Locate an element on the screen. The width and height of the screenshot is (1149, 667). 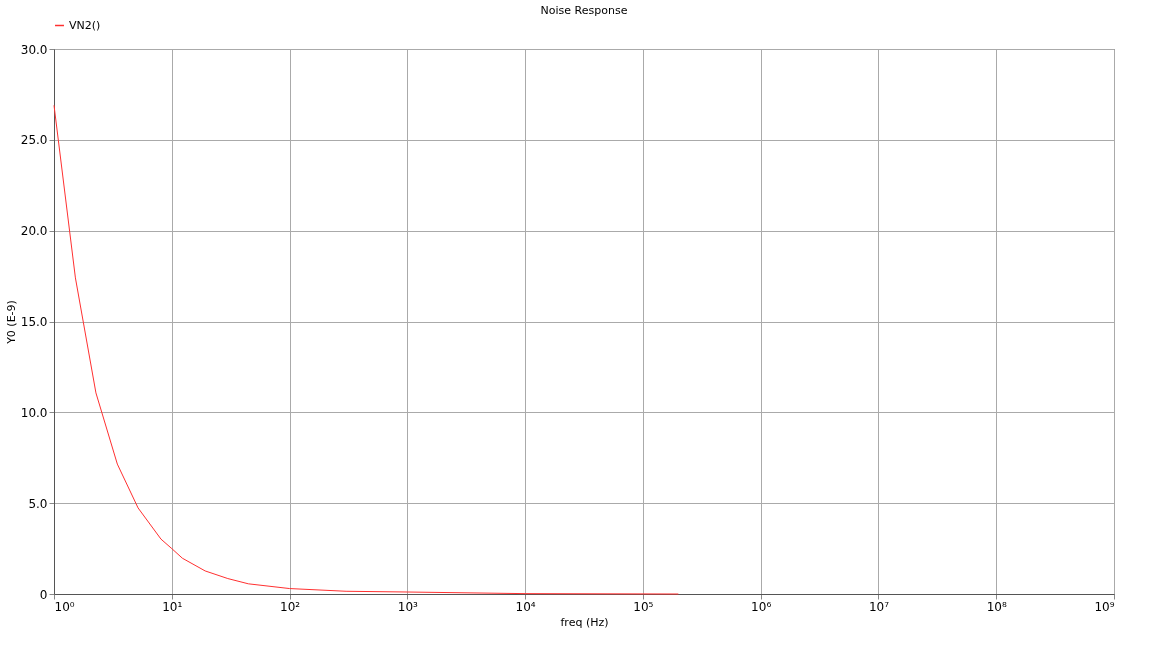
x-axis-title: freq (Hz) is located at coordinates (584, 622).